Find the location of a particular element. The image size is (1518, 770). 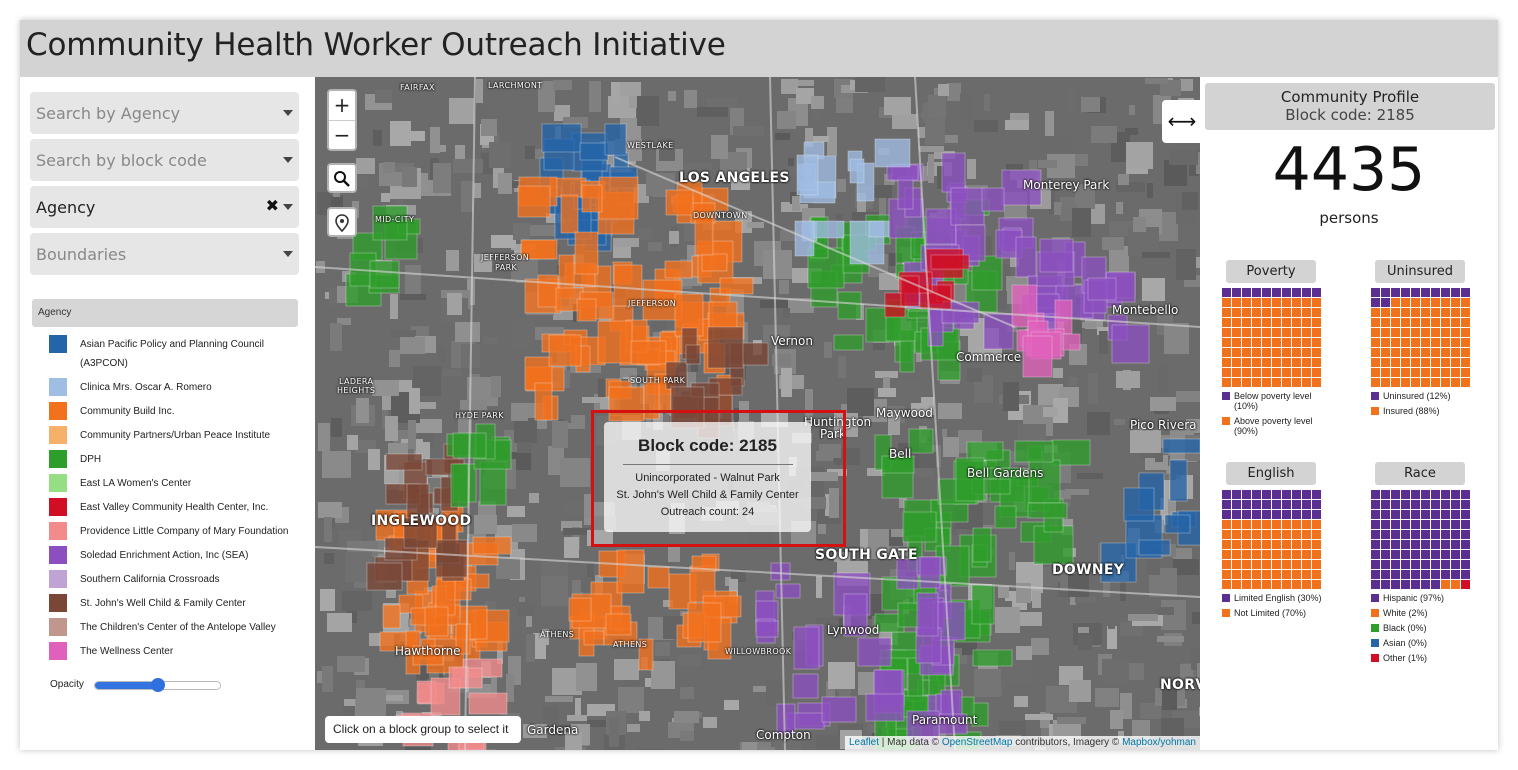

opacity-slider-thumb is located at coordinates (157, 685).